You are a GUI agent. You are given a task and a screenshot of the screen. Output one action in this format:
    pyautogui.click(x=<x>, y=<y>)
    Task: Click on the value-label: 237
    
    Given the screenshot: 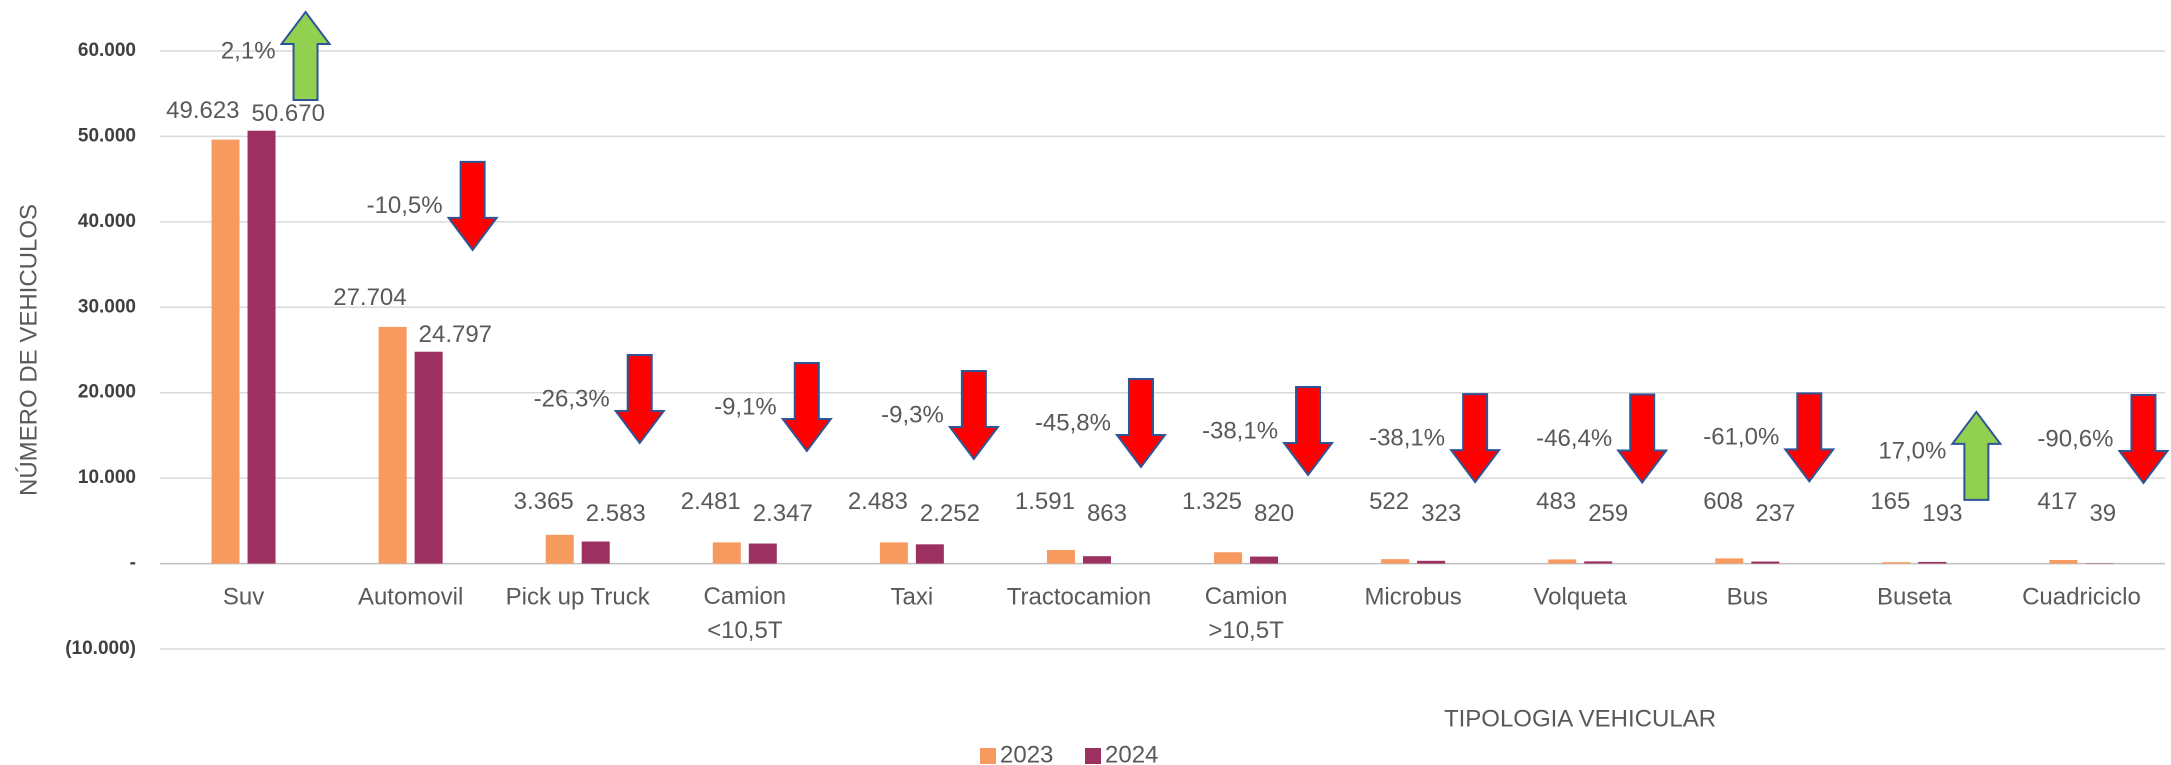 What is the action you would take?
    pyautogui.click(x=1775, y=513)
    